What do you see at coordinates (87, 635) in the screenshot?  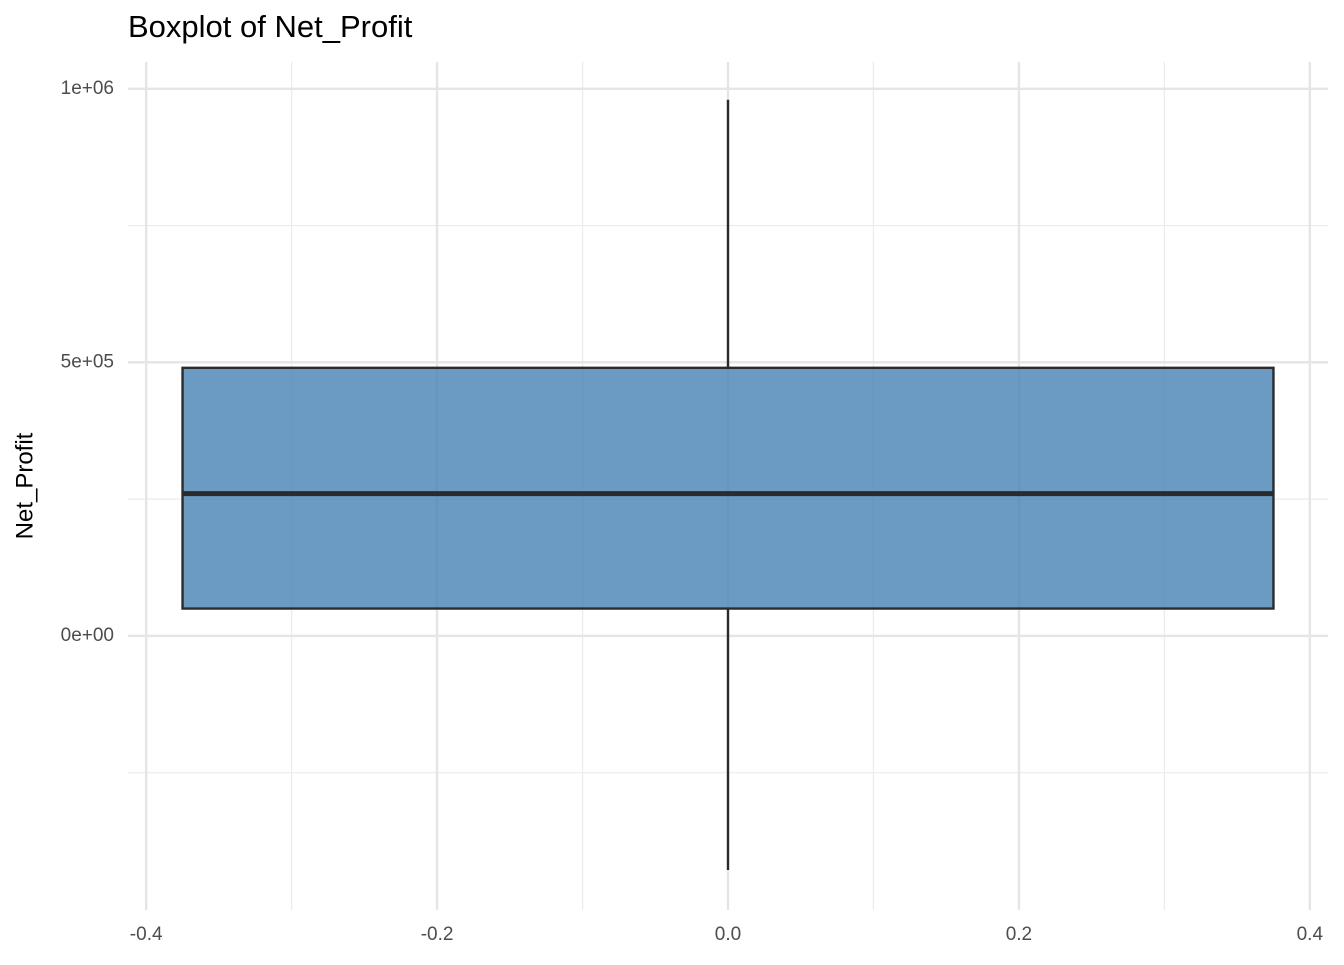 I see `y-tick-label: 0e+00` at bounding box center [87, 635].